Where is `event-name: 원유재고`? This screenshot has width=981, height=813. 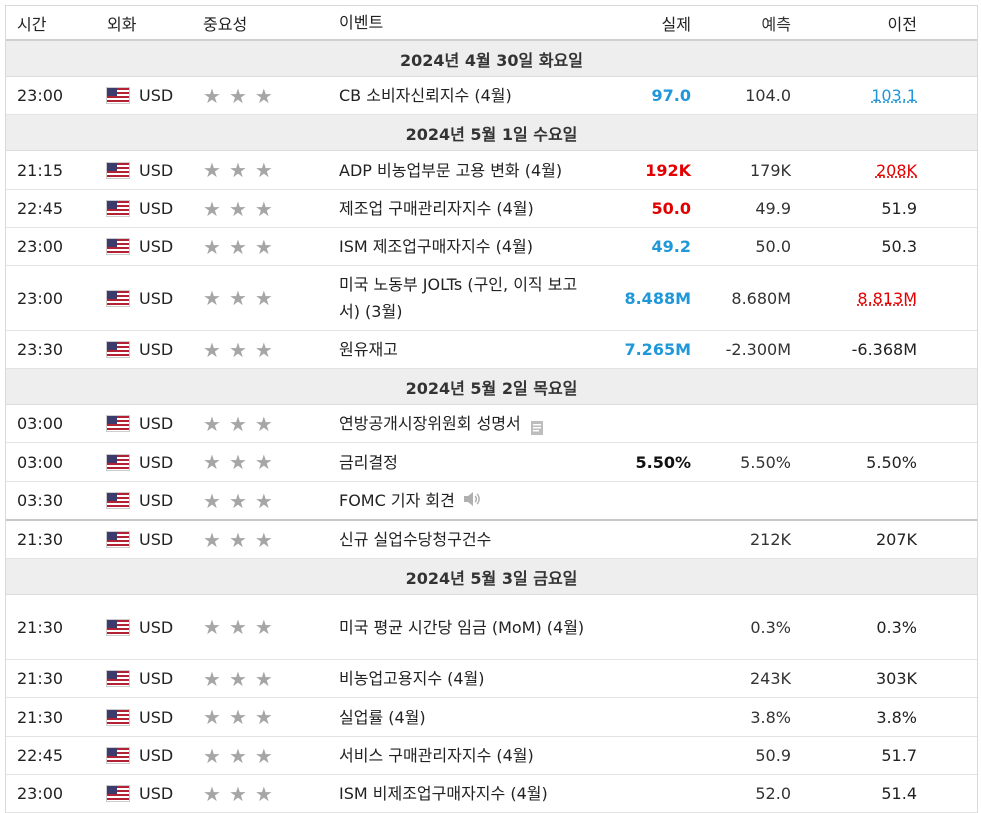
event-name: 원유재고 is located at coordinates (368, 349).